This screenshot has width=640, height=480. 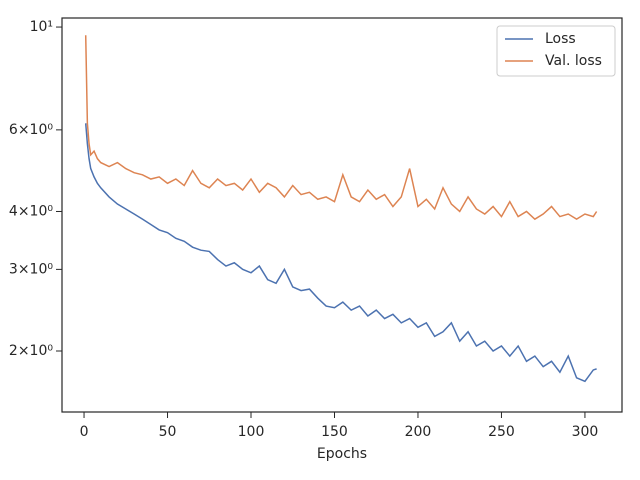 I want to click on legend-label: Loss, so click(x=560, y=39).